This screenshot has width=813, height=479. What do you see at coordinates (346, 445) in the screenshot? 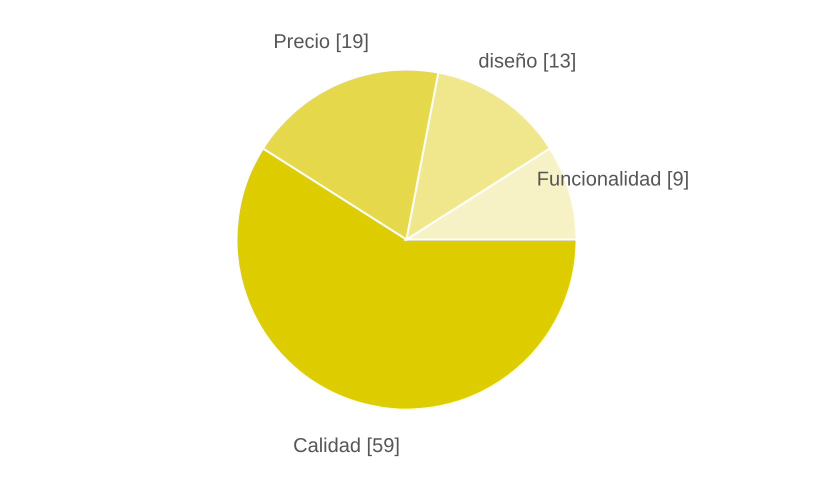
I see `slice-label: Calidad [59]` at bounding box center [346, 445].